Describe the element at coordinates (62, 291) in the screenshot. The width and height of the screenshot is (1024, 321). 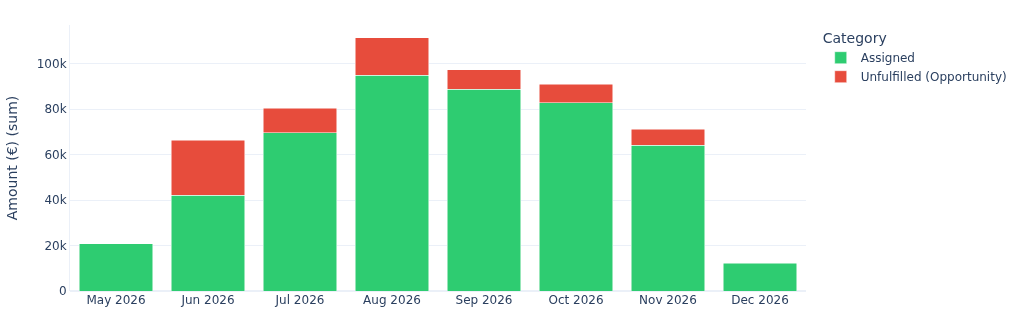
I see `y-tick-label: 0` at that location.